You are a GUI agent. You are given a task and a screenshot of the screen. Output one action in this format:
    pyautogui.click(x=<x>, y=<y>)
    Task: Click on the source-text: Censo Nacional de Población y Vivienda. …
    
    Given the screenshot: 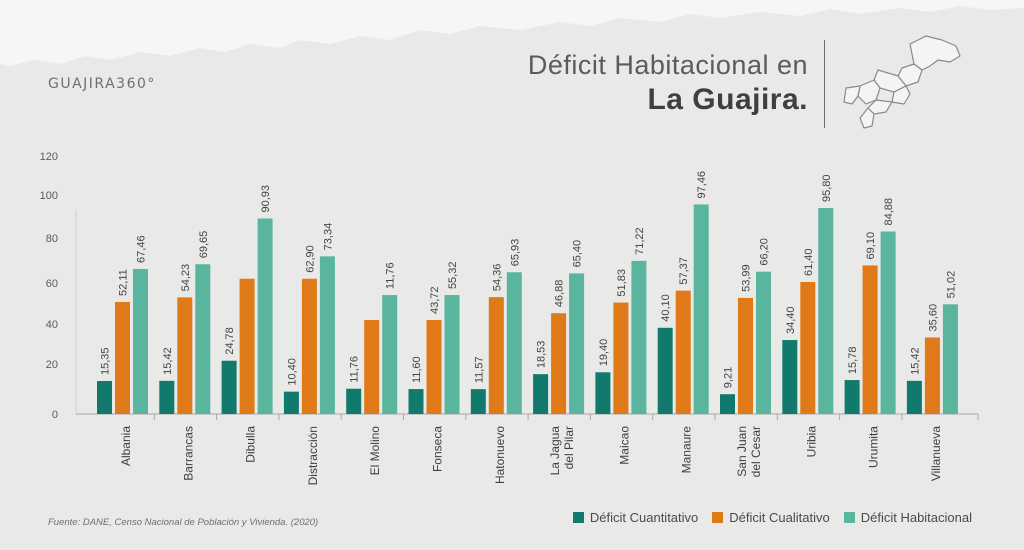 What is the action you would take?
    pyautogui.click(x=216, y=522)
    